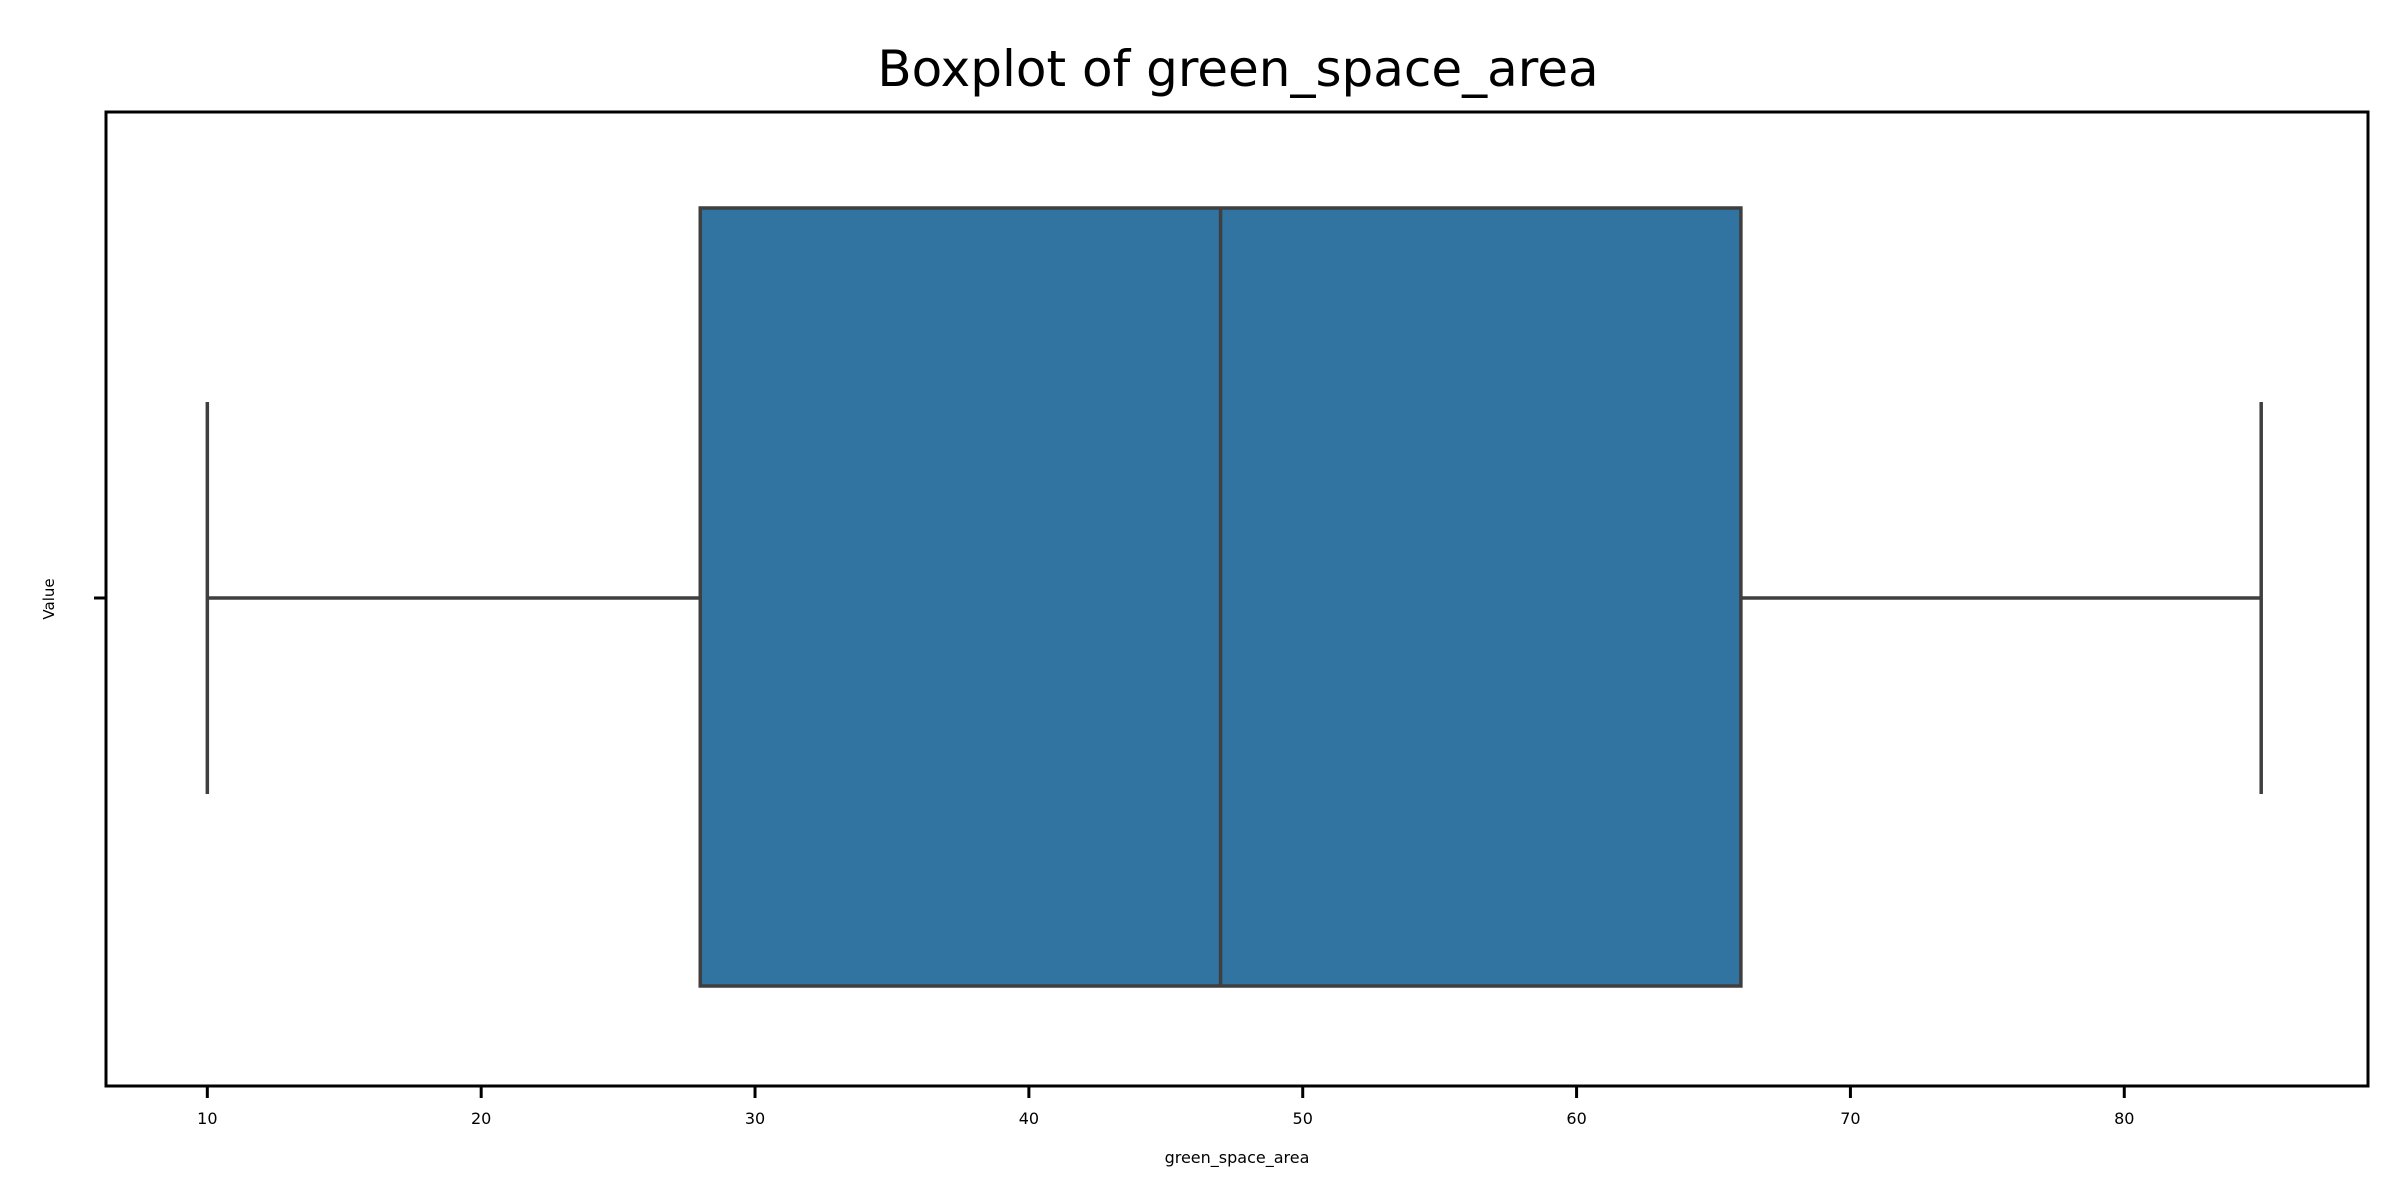  I want to click on x-tick-label: 40, so click(1029, 1118).